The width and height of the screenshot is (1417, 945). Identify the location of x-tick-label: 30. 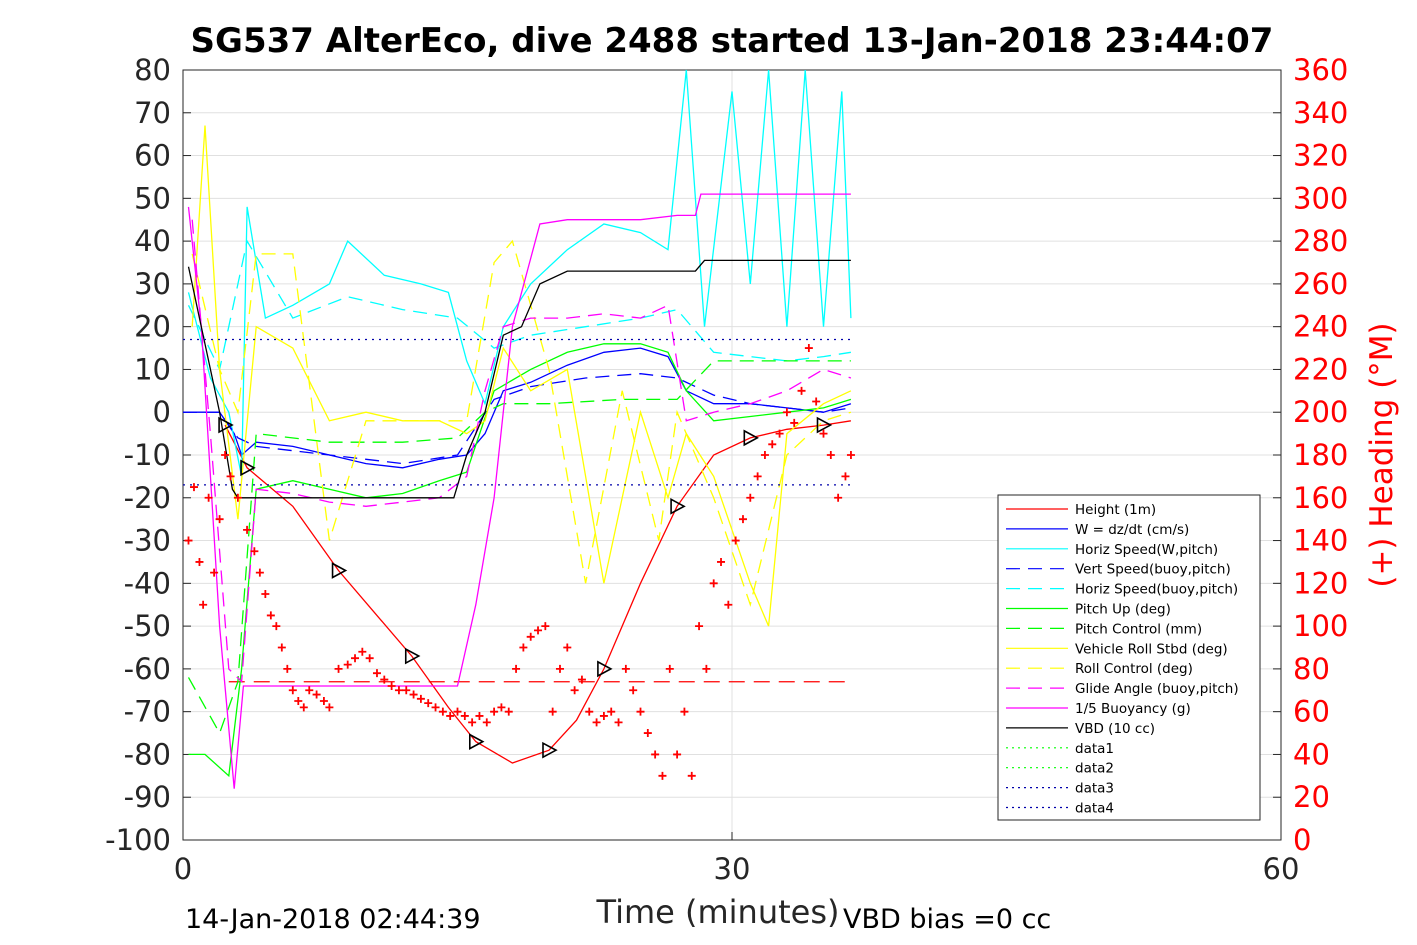
(732, 869).